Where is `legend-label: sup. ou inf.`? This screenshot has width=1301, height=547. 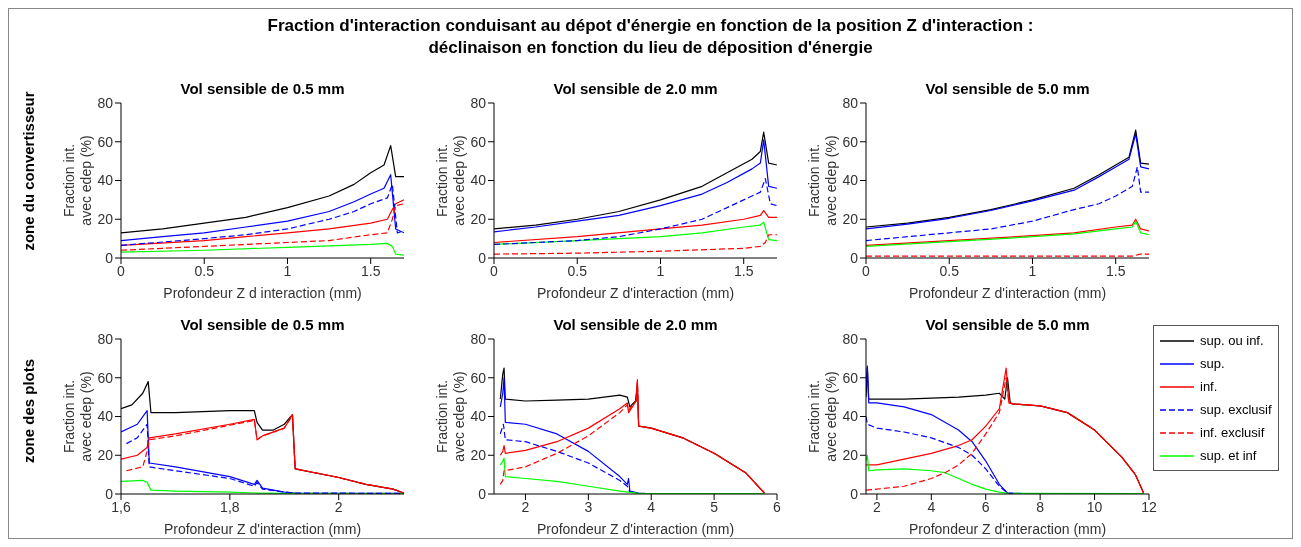 legend-label: sup. ou inf. is located at coordinates (1232, 340).